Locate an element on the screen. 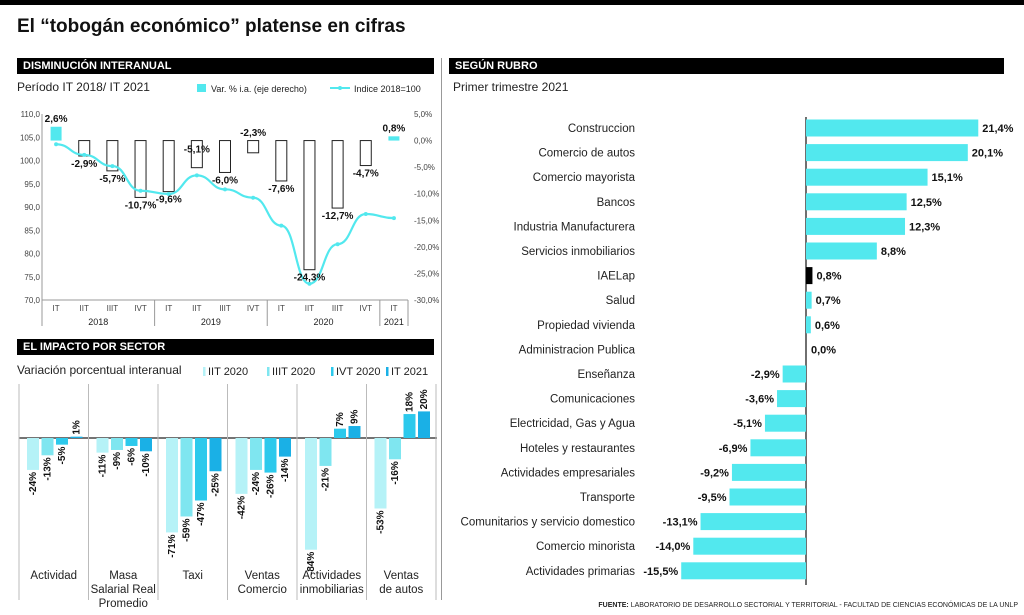  rubro-category-label: Comercio minorista is located at coordinates (586, 547).